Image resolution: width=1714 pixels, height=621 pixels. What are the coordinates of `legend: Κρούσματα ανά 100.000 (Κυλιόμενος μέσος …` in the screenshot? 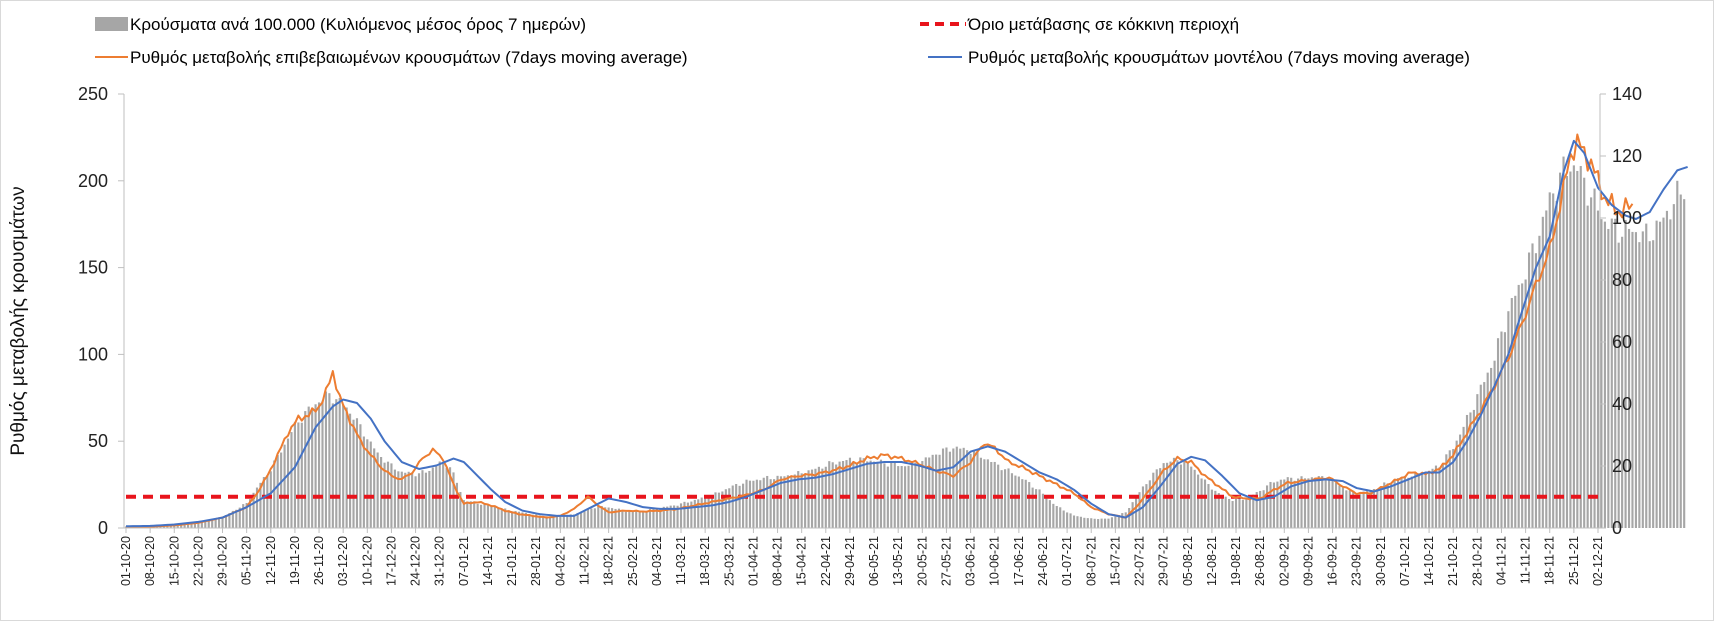 It's located at (782, 41).